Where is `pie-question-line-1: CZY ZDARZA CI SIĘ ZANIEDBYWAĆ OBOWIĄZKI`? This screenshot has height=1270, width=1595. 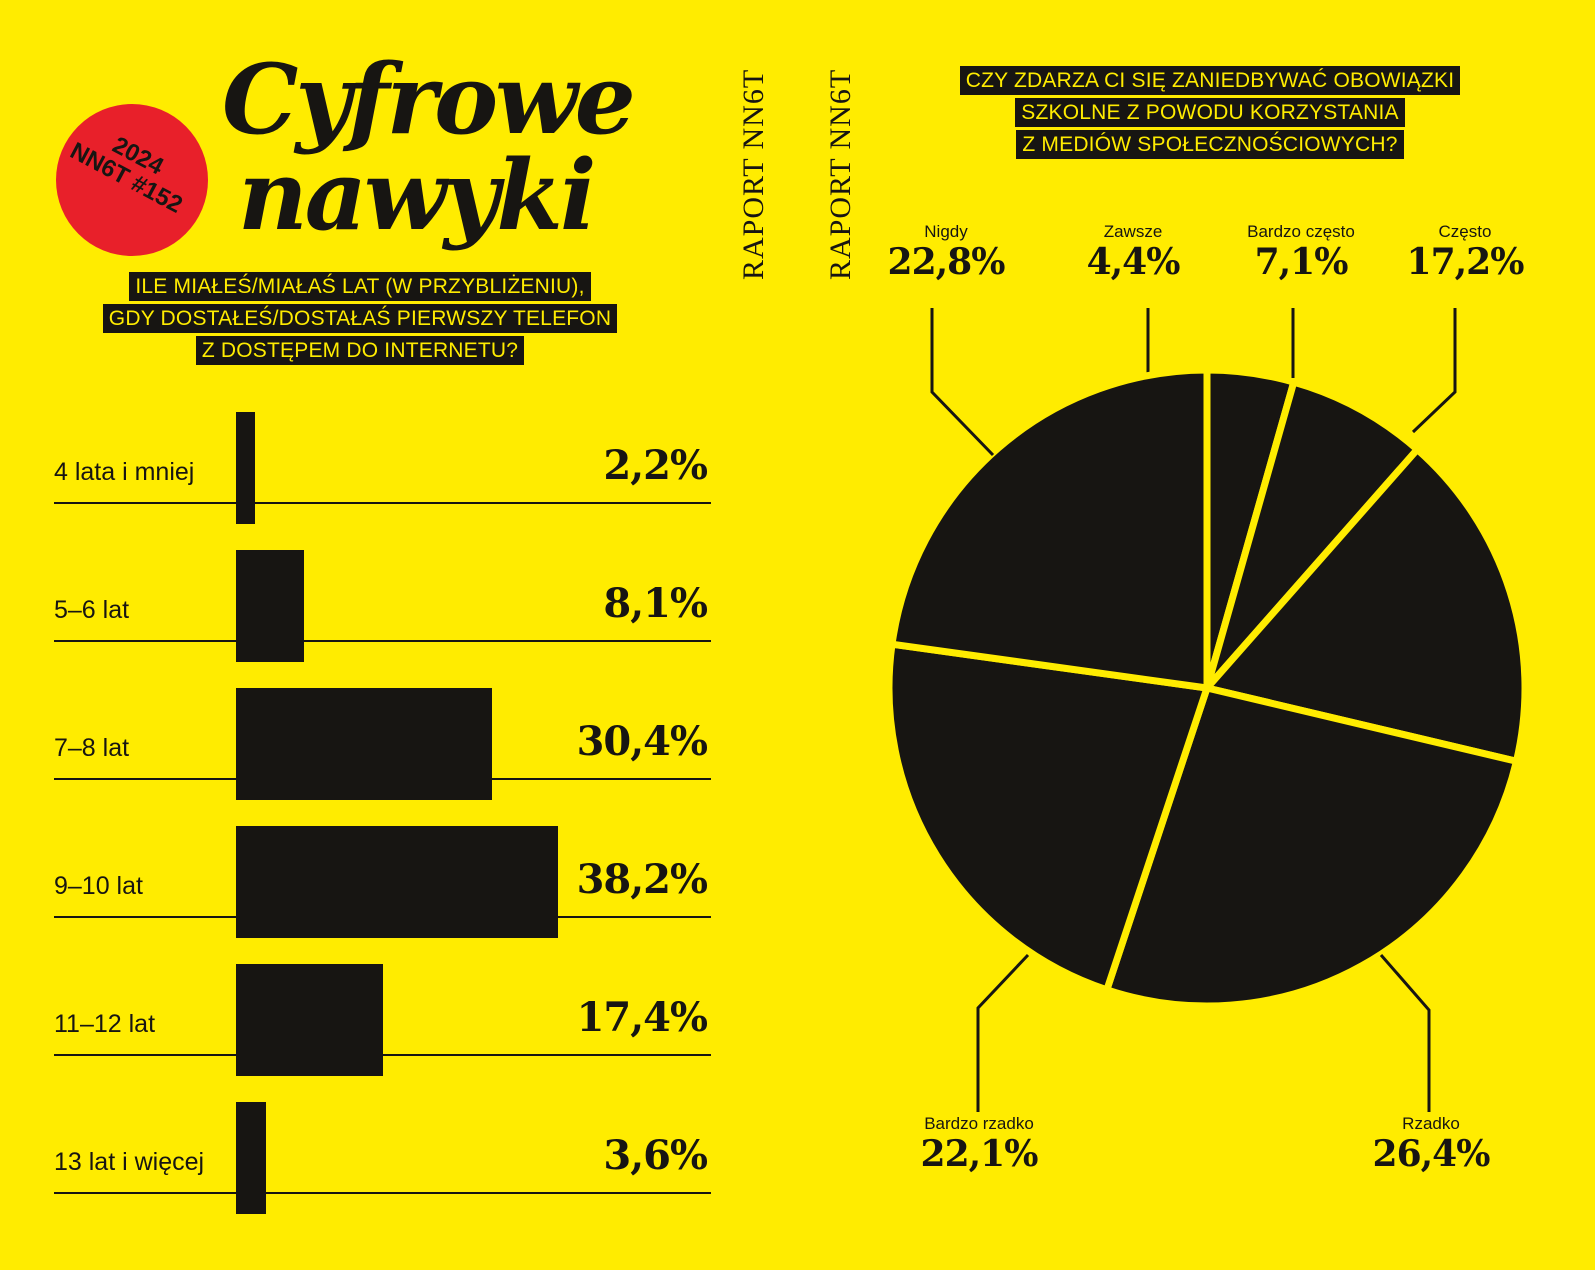 pie-question-line-1: CZY ZDARZA CI SIĘ ZANIEDBYWAĆ OBOWIĄZKI is located at coordinates (1210, 80).